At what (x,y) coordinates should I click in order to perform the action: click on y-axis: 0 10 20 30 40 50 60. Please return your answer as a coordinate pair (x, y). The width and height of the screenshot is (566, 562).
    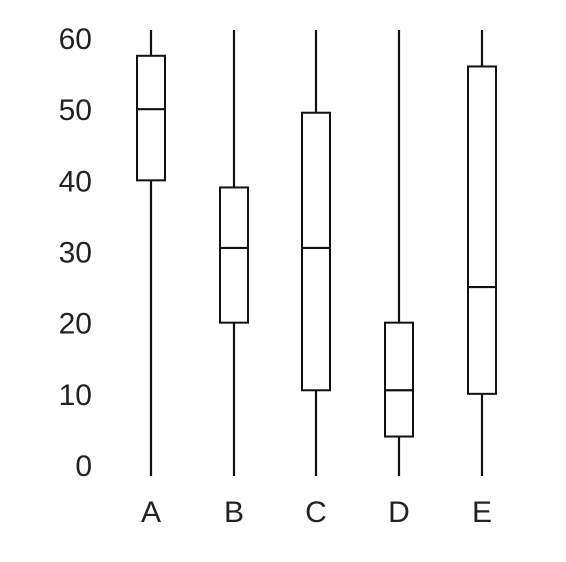
    Looking at the image, I should click on (75, 253).